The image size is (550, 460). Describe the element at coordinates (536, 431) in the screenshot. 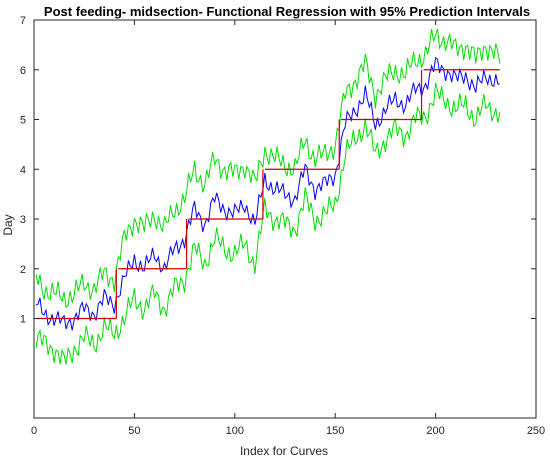

I see `x-tick-label: 250` at that location.